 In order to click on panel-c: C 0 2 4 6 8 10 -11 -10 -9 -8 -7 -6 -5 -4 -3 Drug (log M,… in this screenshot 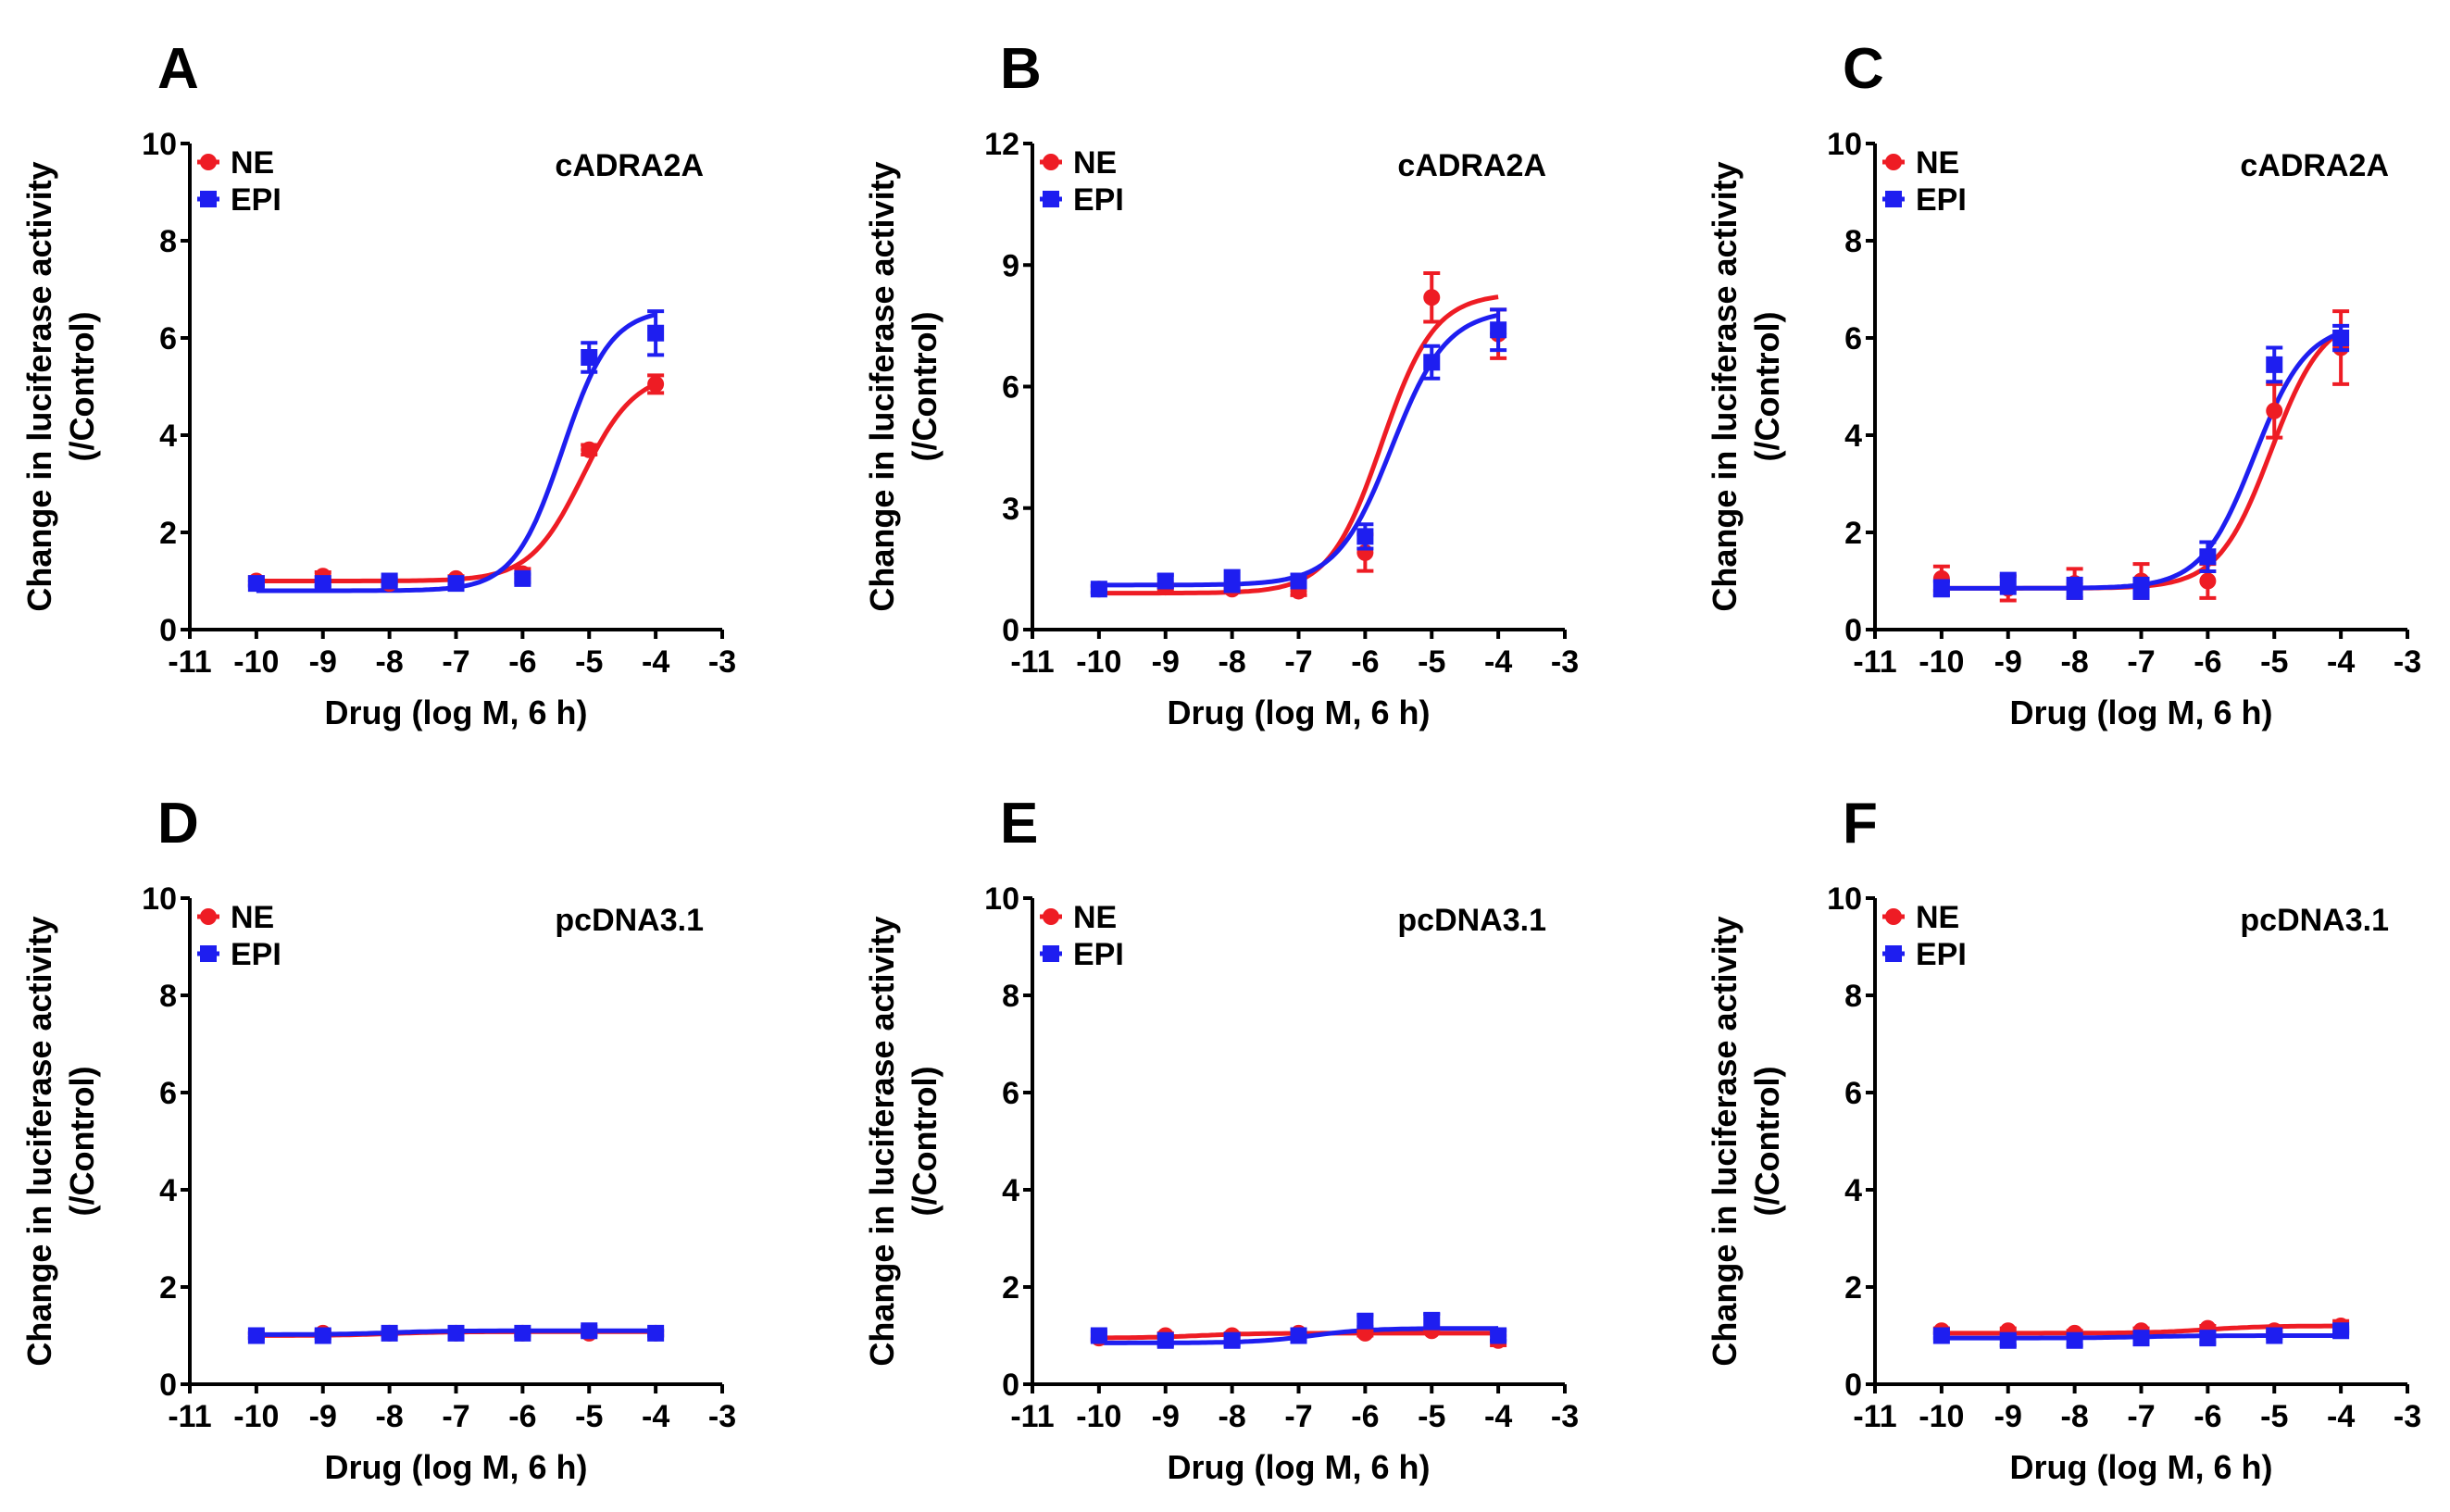, I will do `click(2063, 384)`.